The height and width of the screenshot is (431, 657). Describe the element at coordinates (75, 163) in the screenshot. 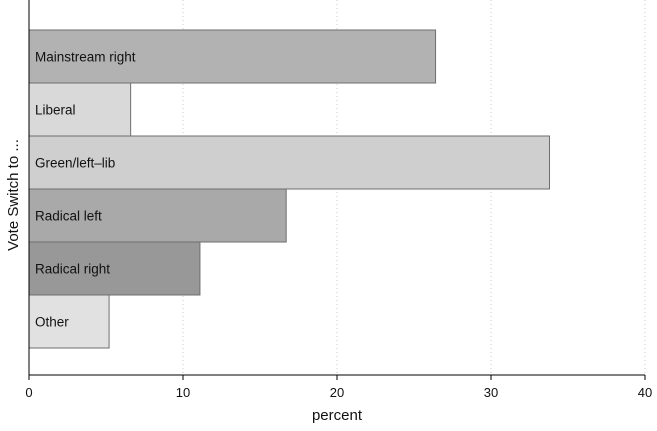

I see `bar-label: Green/left–lib` at that location.